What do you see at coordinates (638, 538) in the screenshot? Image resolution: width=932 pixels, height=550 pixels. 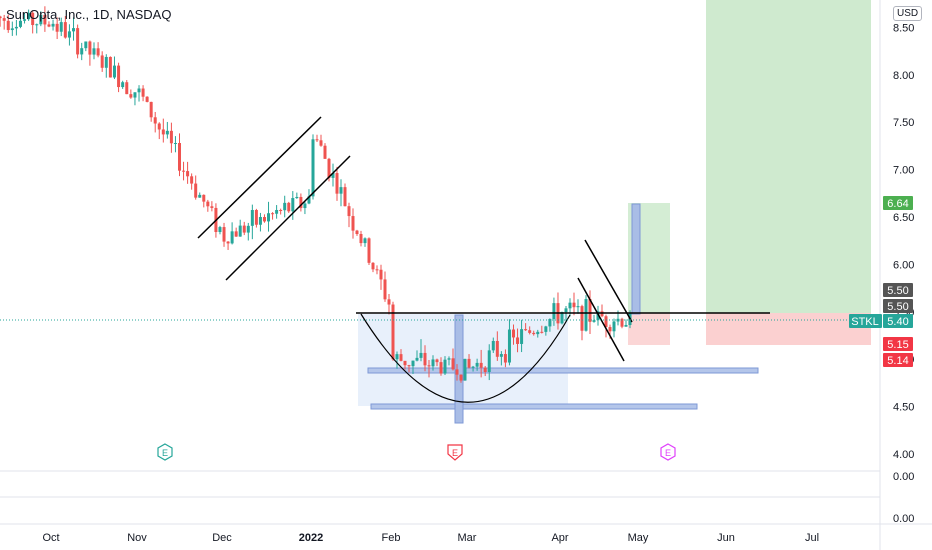 I see `time-tick: May` at bounding box center [638, 538].